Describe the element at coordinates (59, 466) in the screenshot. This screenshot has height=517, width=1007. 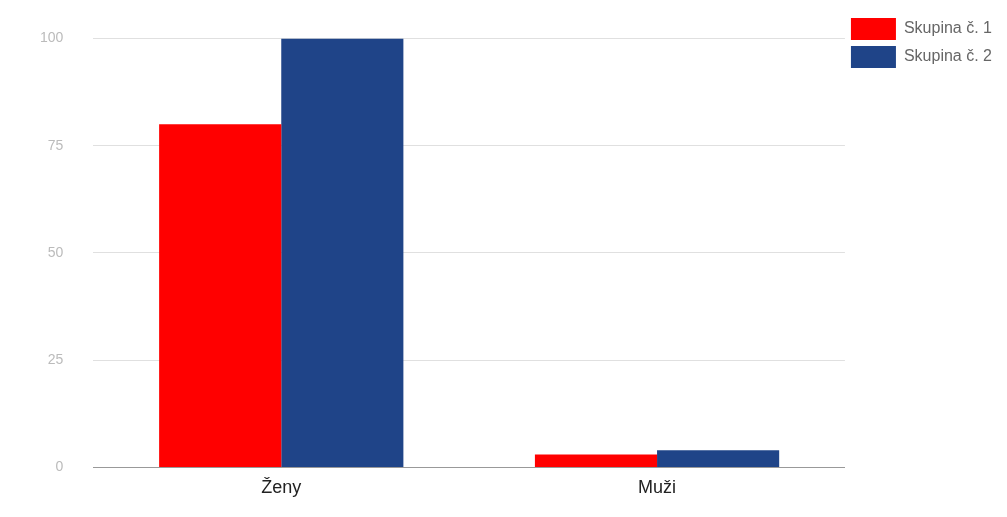
I see `y-tick-label: 0` at that location.